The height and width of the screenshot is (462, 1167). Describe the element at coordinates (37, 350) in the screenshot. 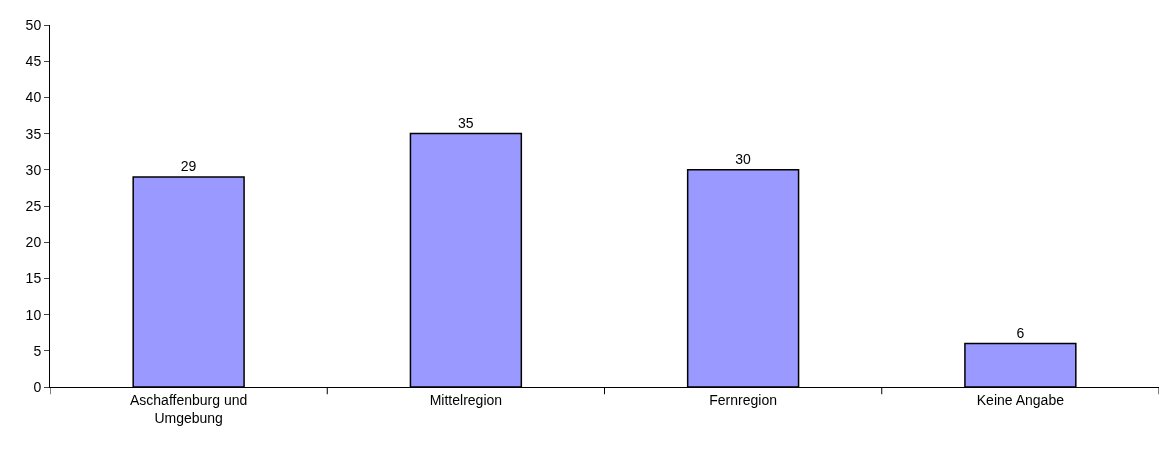

I see `y-tick-label: 5` at that location.